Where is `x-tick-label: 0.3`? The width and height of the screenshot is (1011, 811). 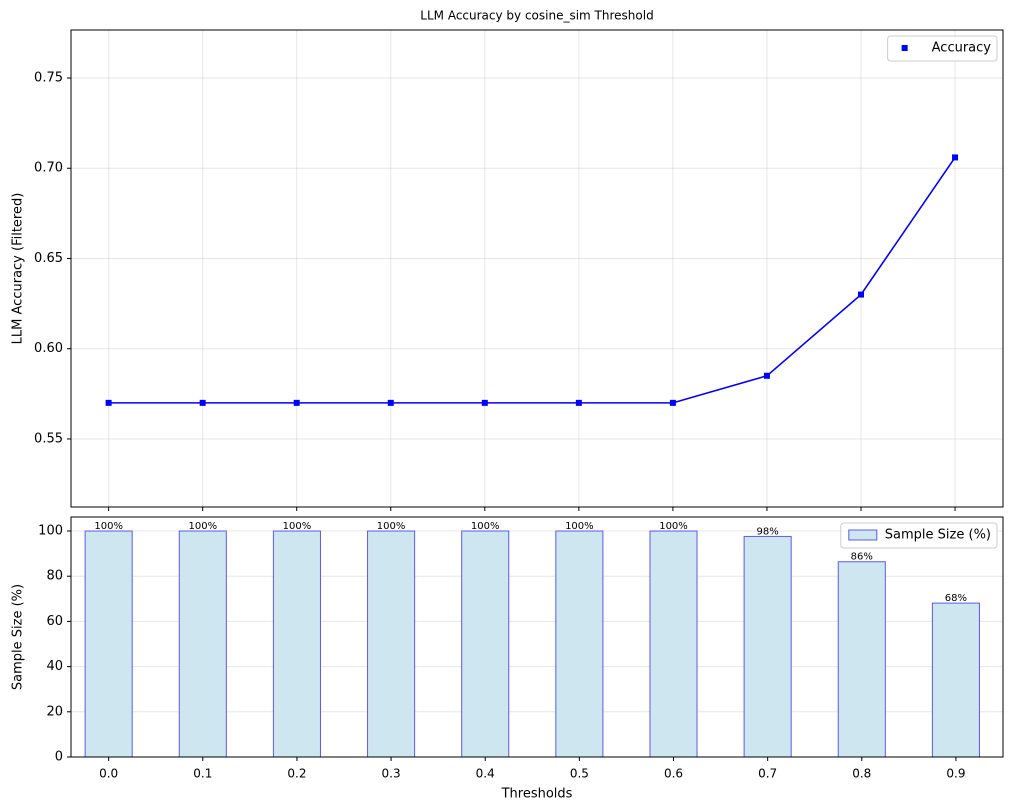 x-tick-label: 0.3 is located at coordinates (391, 774).